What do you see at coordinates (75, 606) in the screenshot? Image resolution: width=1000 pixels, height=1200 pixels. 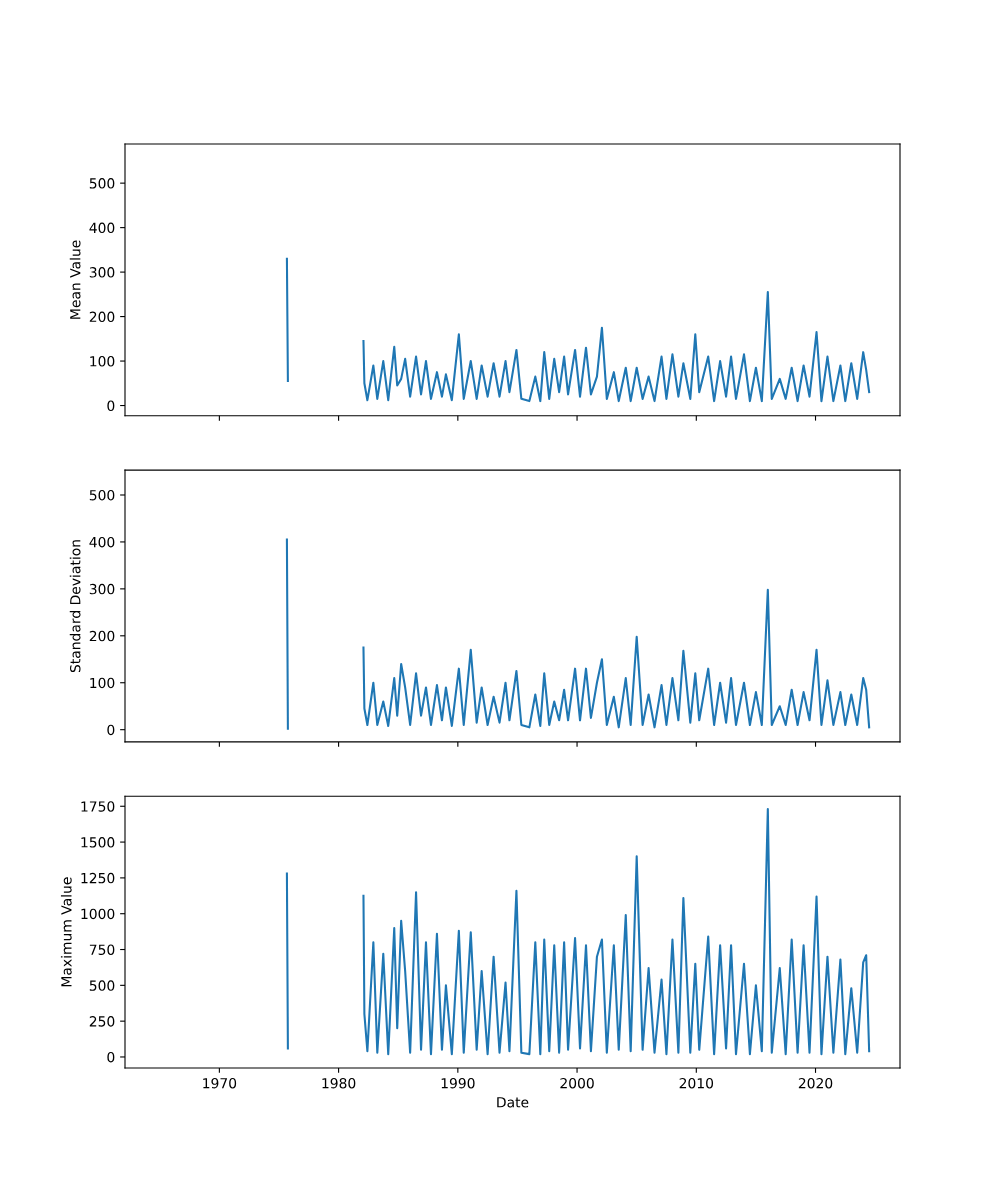 I see `y-axis-title: Standard Deviation` at bounding box center [75, 606].